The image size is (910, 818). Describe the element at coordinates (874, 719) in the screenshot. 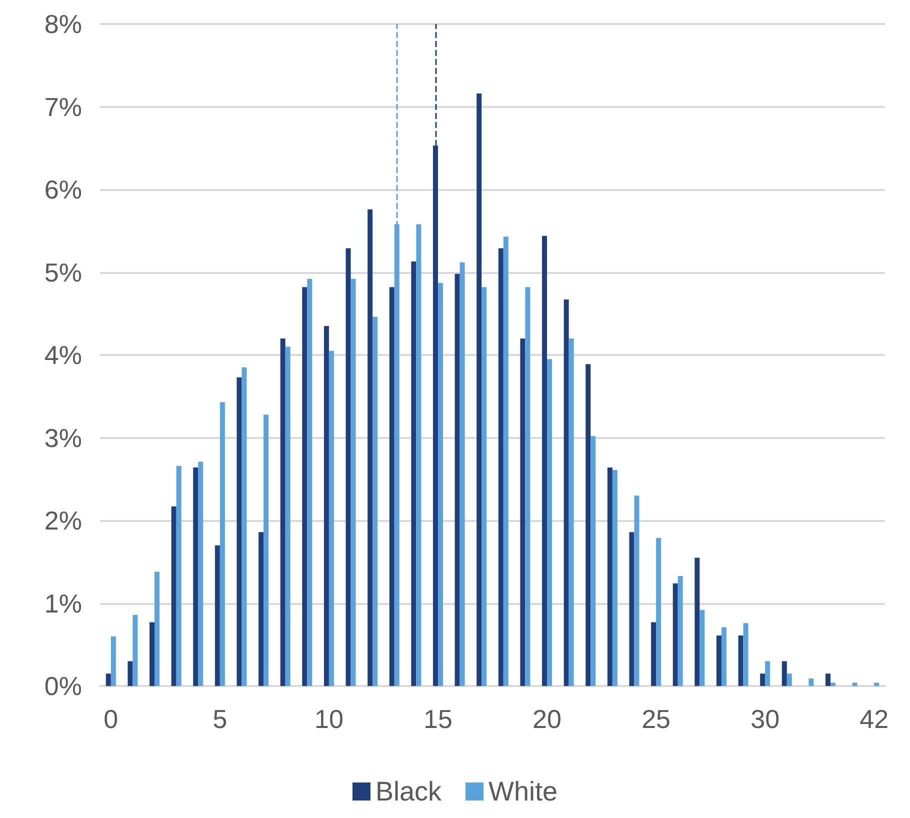

I see `x-tick-label: 42` at that location.